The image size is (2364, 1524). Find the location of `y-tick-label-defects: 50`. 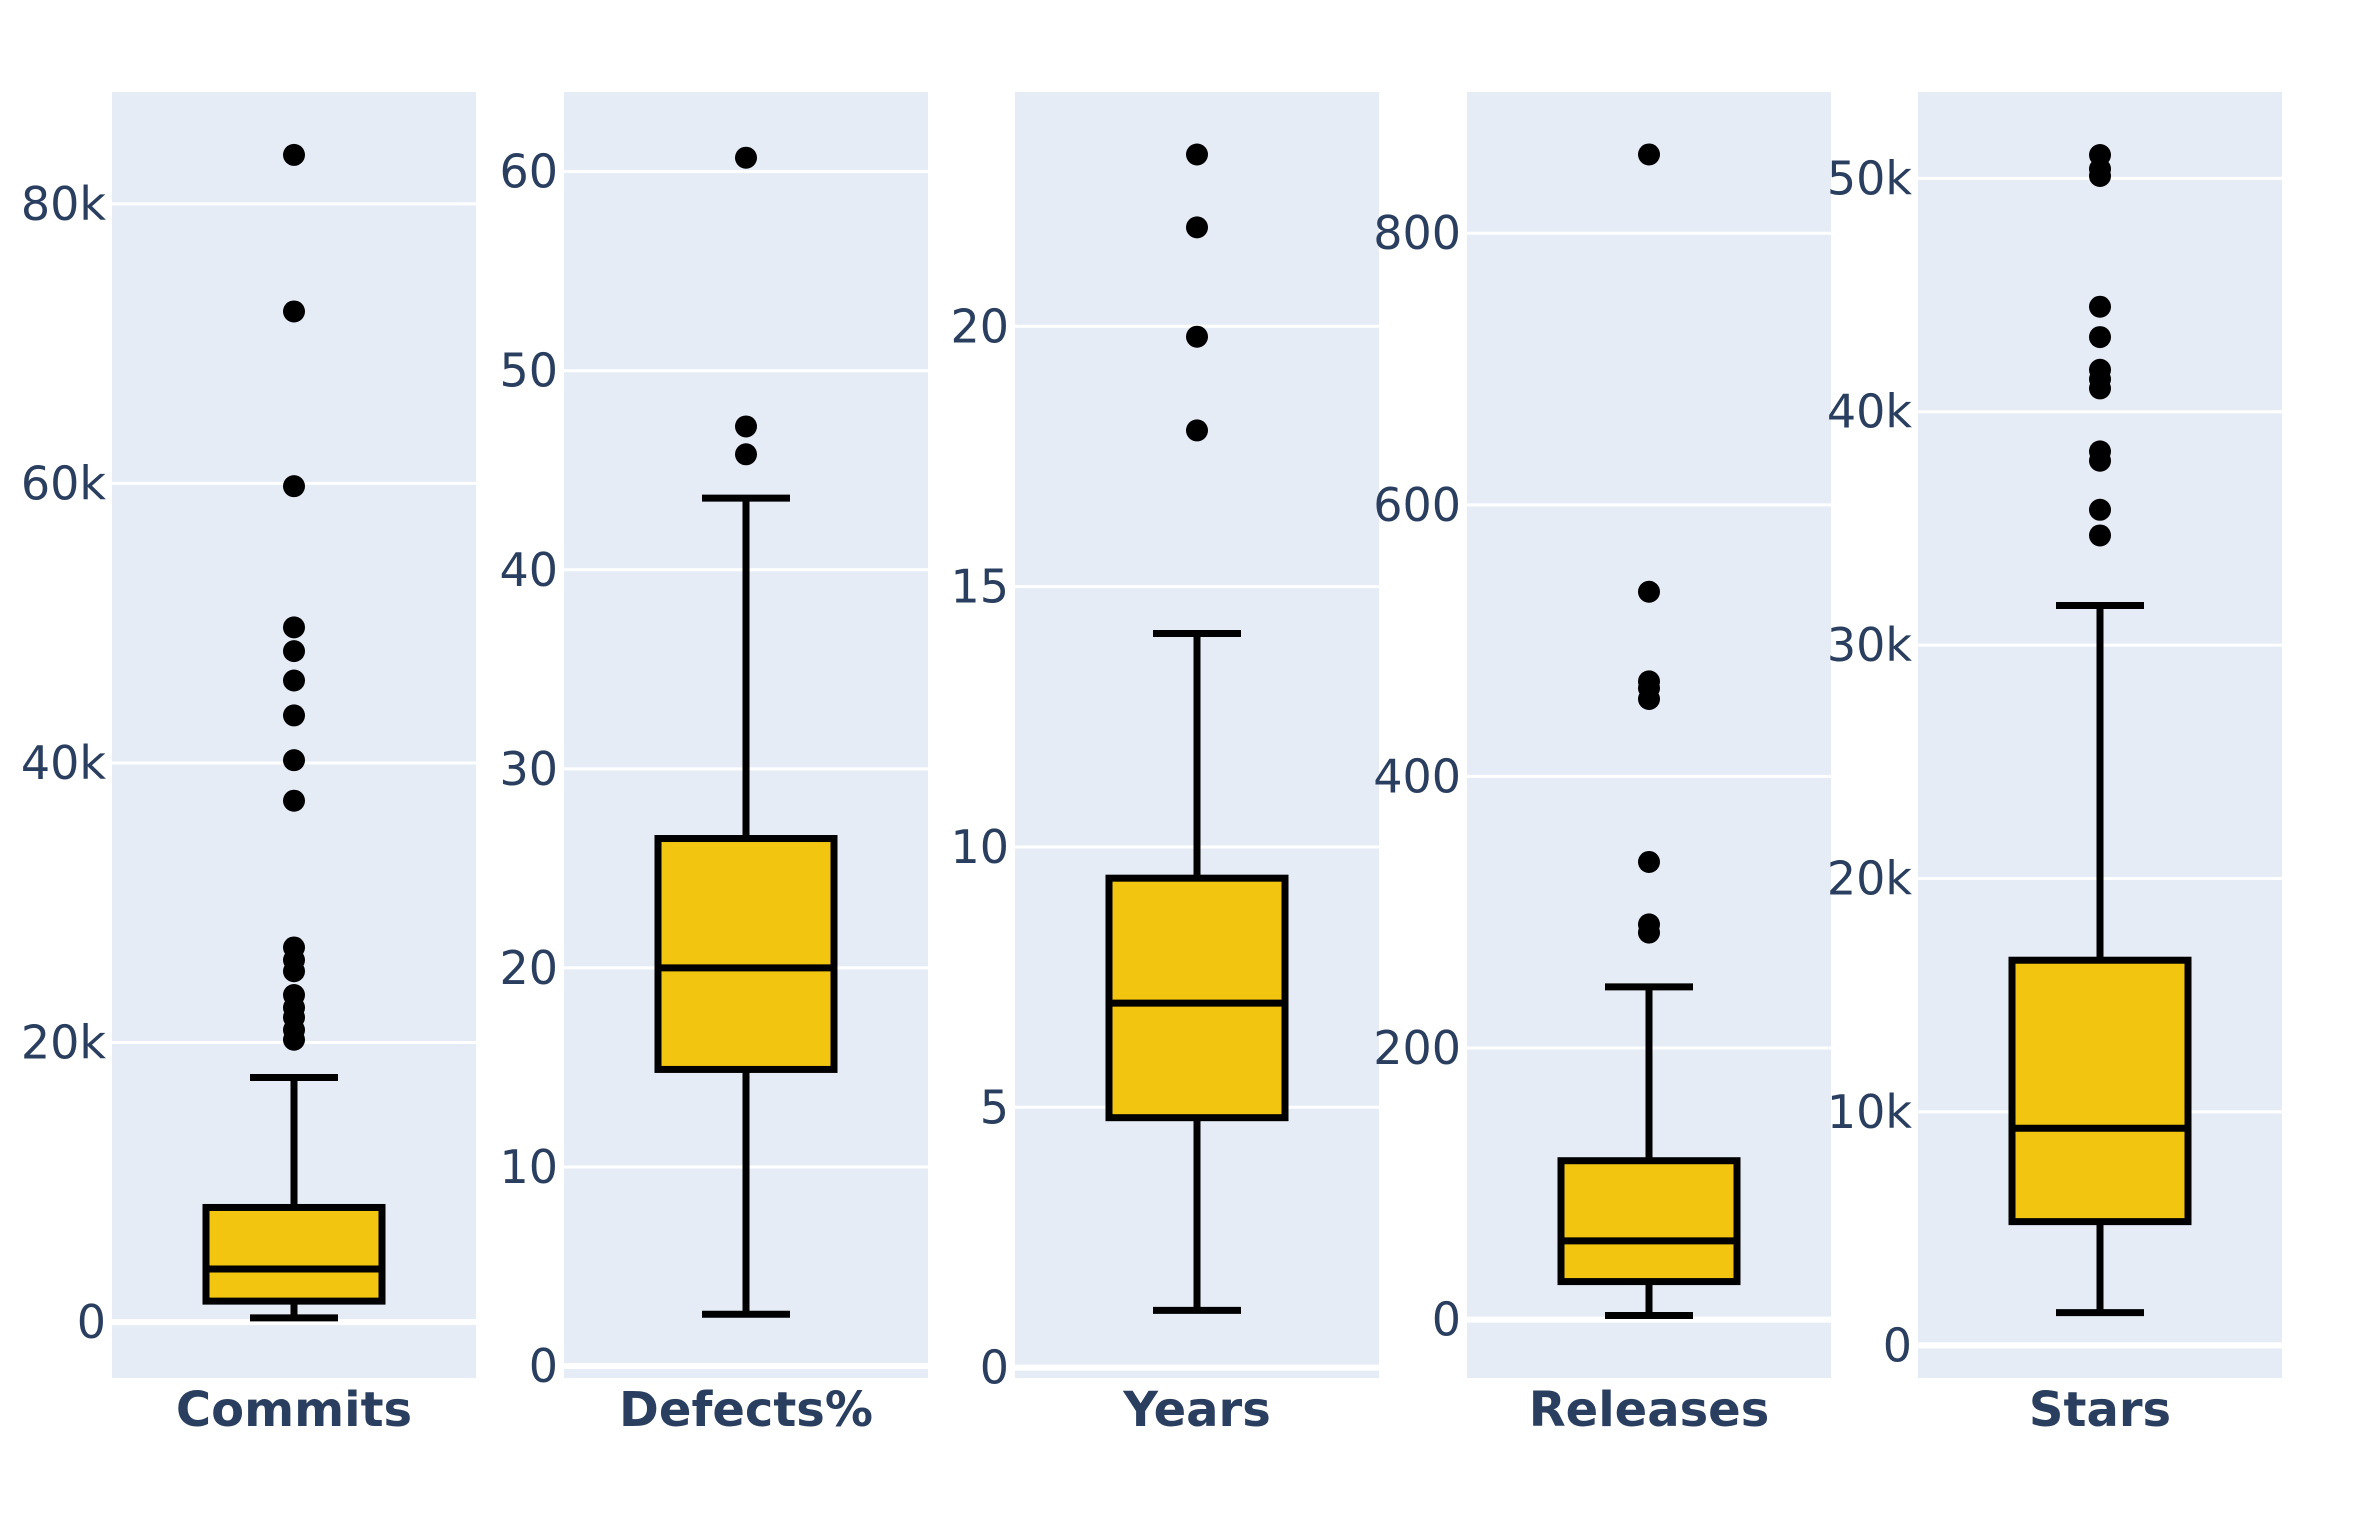

y-tick-label-defects: 50 is located at coordinates (528, 371).